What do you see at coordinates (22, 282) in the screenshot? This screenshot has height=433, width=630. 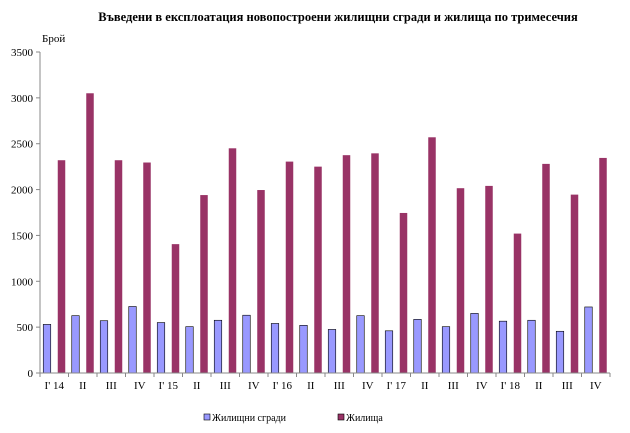 I see `y-tick-label: 1000` at bounding box center [22, 282].